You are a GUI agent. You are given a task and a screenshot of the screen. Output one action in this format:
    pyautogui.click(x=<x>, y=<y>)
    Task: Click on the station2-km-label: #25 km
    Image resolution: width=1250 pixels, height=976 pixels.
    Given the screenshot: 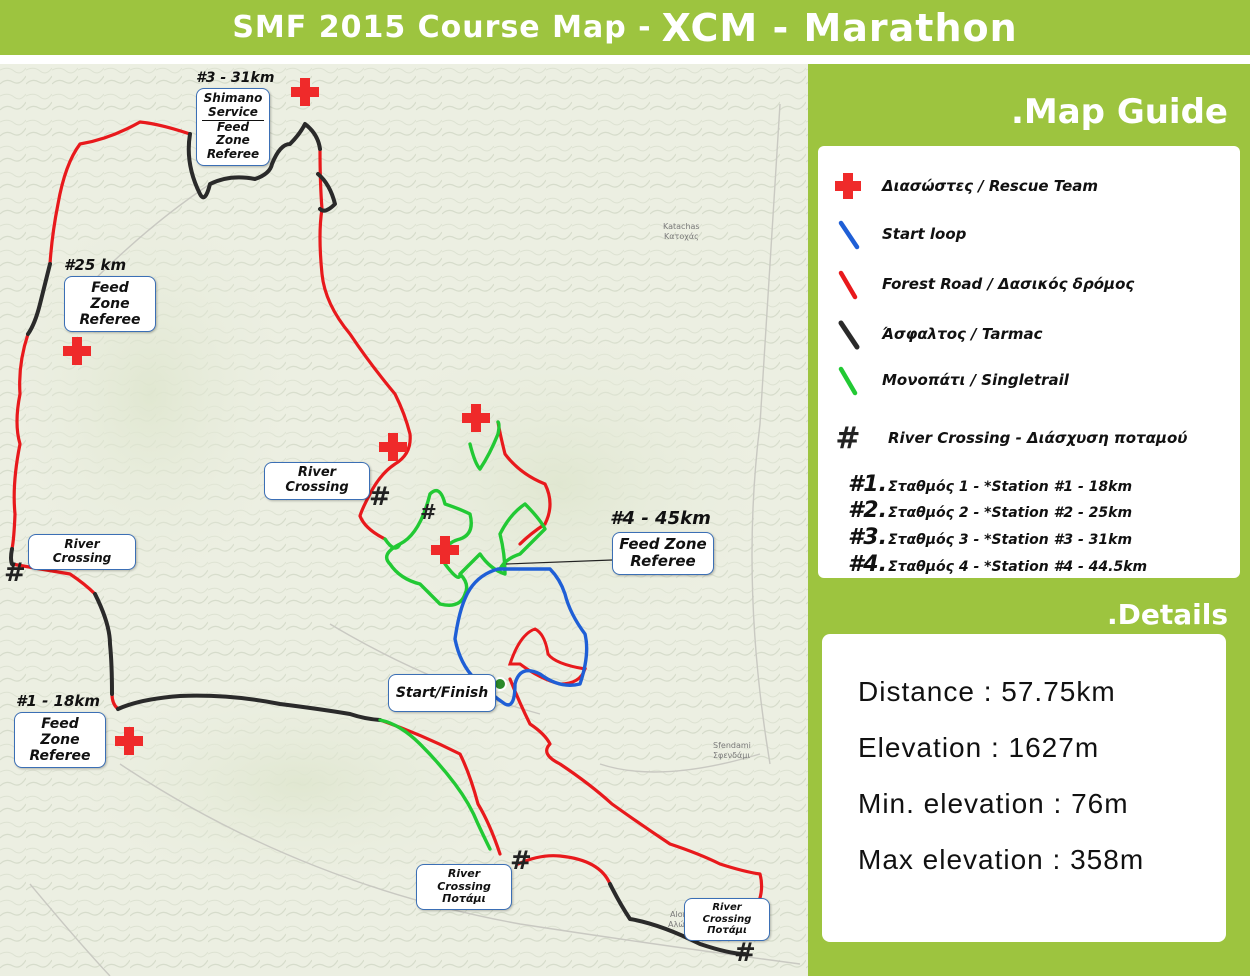 What is the action you would take?
    pyautogui.click(x=95, y=265)
    